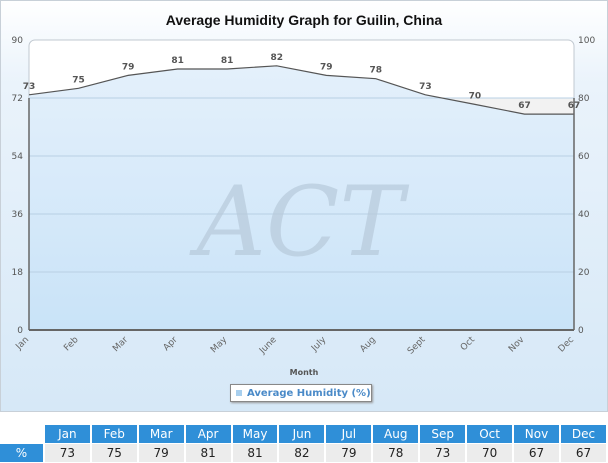  What do you see at coordinates (581, 331) in the screenshot?
I see `y-tick-right: 0` at bounding box center [581, 331].